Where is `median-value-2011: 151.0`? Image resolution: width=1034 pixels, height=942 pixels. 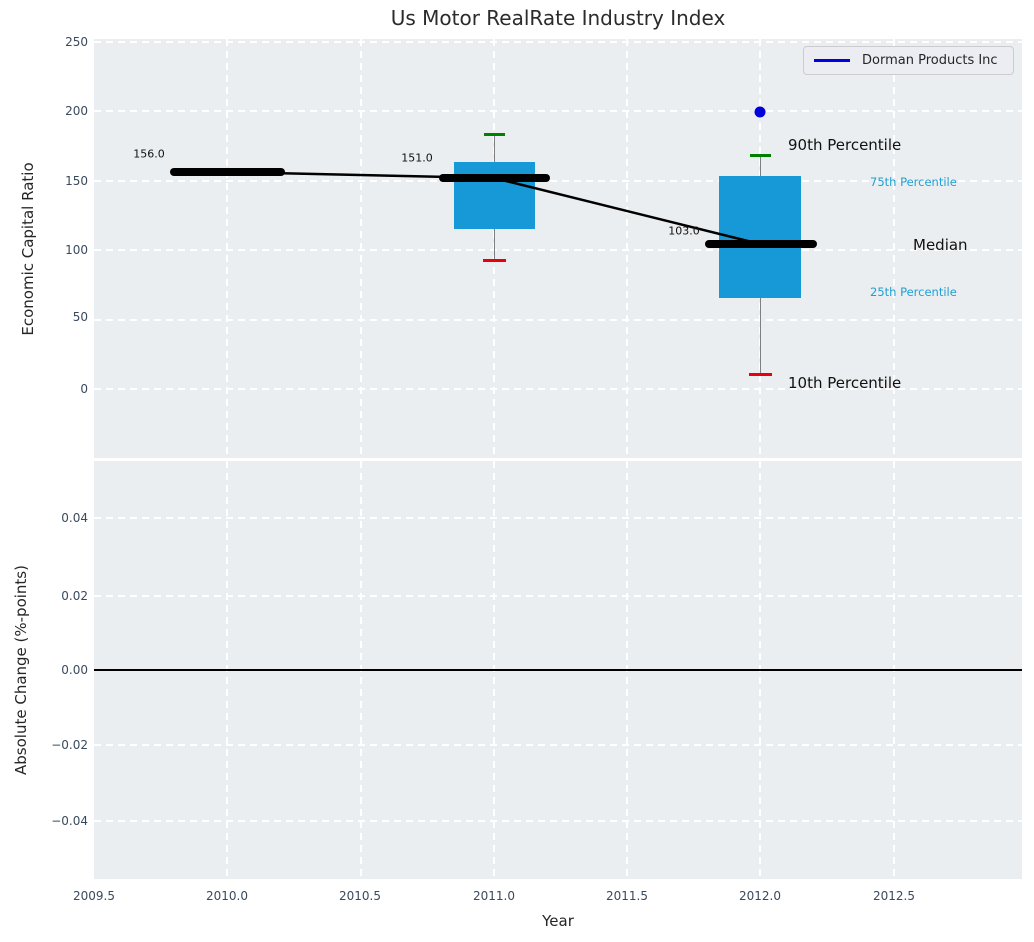
median-value-2011: 151.0 is located at coordinates (417, 158).